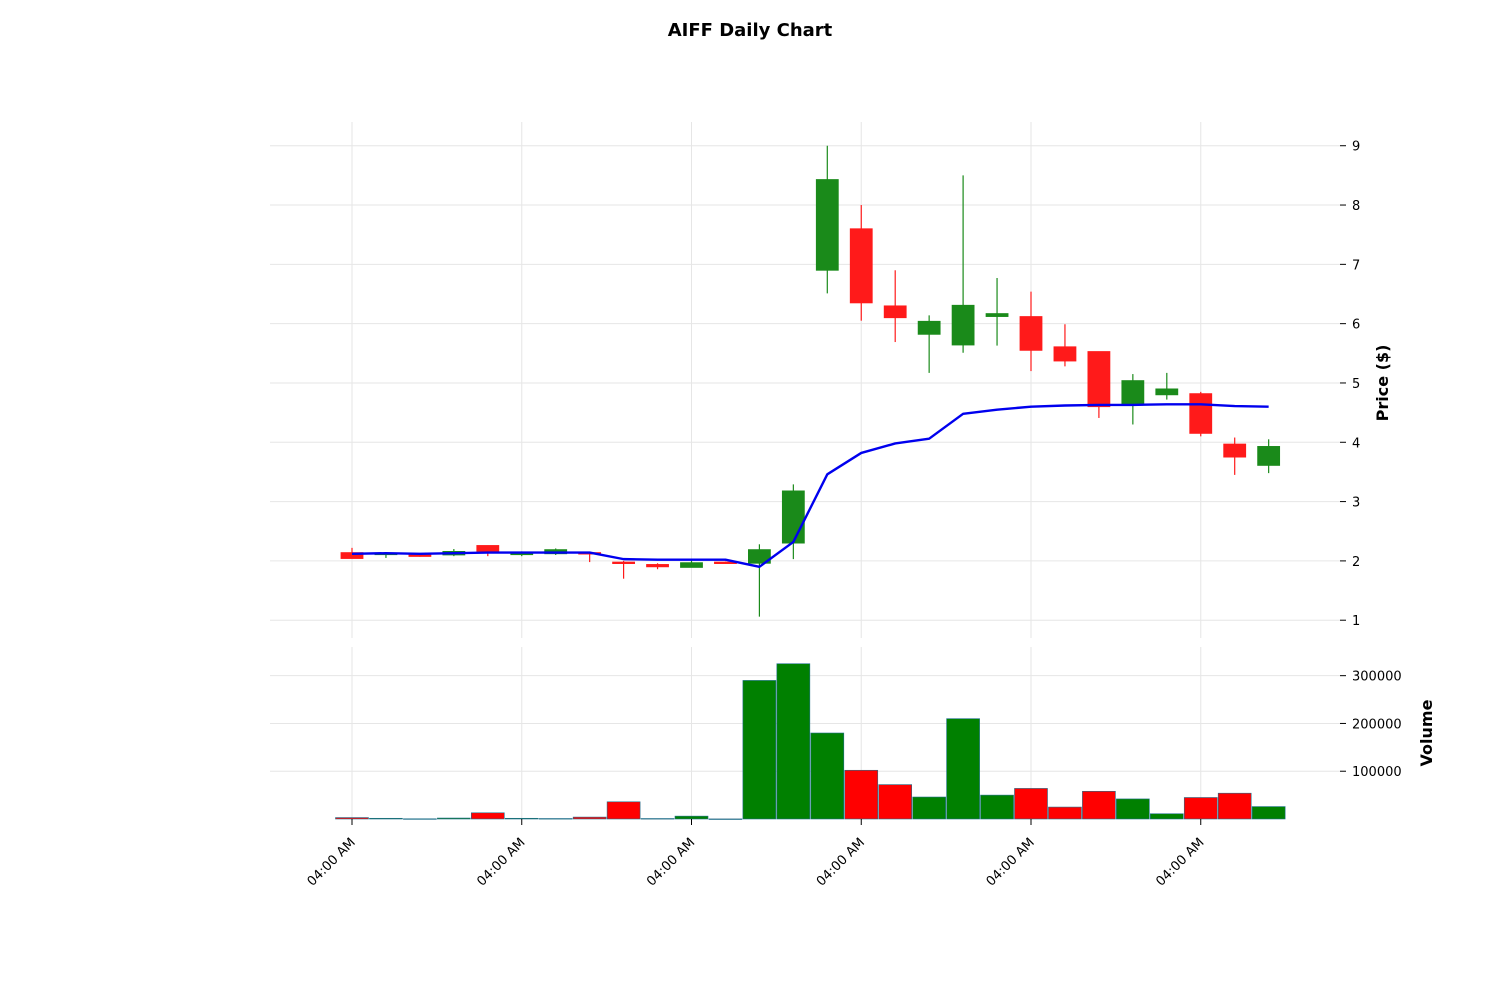  Describe the element at coordinates (1356, 562) in the screenshot. I see `price-tick-label: 2` at that location.